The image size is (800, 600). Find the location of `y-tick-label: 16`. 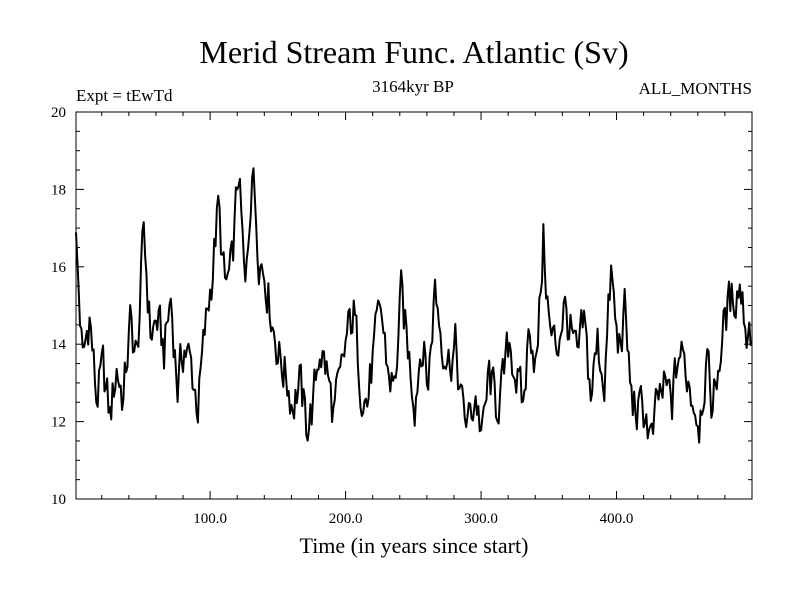

y-tick-label: 16 is located at coordinates (59, 268).